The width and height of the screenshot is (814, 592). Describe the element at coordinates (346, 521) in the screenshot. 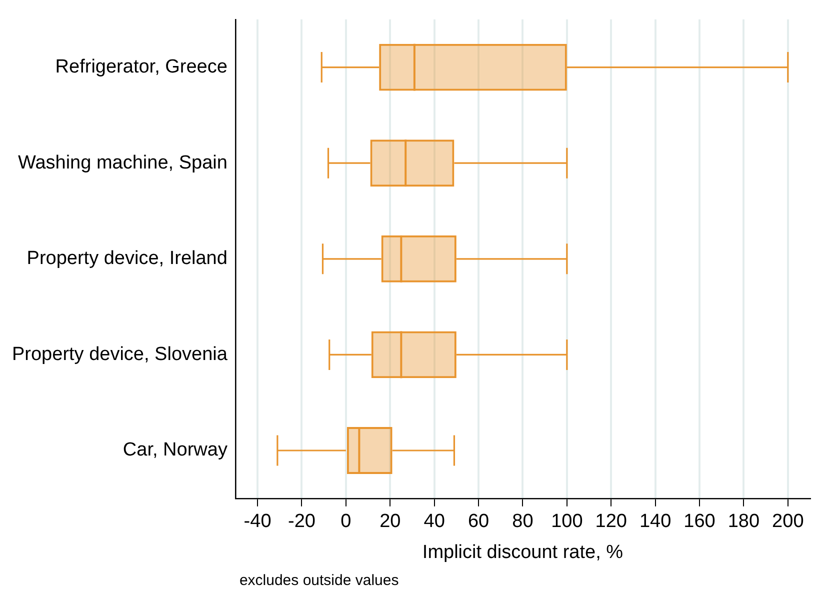

I see `x-tick-label: 0` at that location.